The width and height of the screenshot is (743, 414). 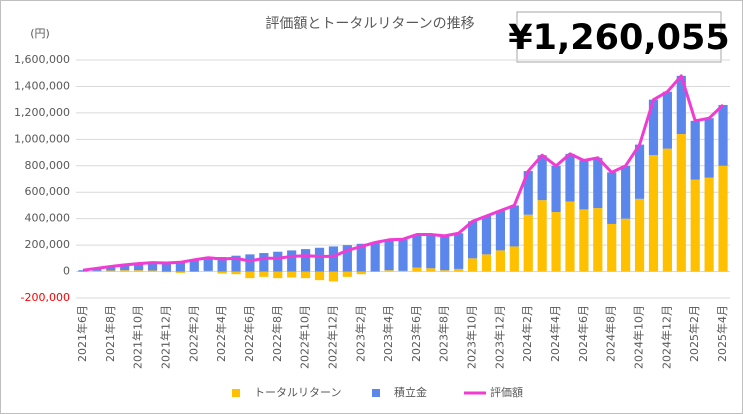 I want to click on x-tick-label: 2022年8月, so click(x=277, y=333).